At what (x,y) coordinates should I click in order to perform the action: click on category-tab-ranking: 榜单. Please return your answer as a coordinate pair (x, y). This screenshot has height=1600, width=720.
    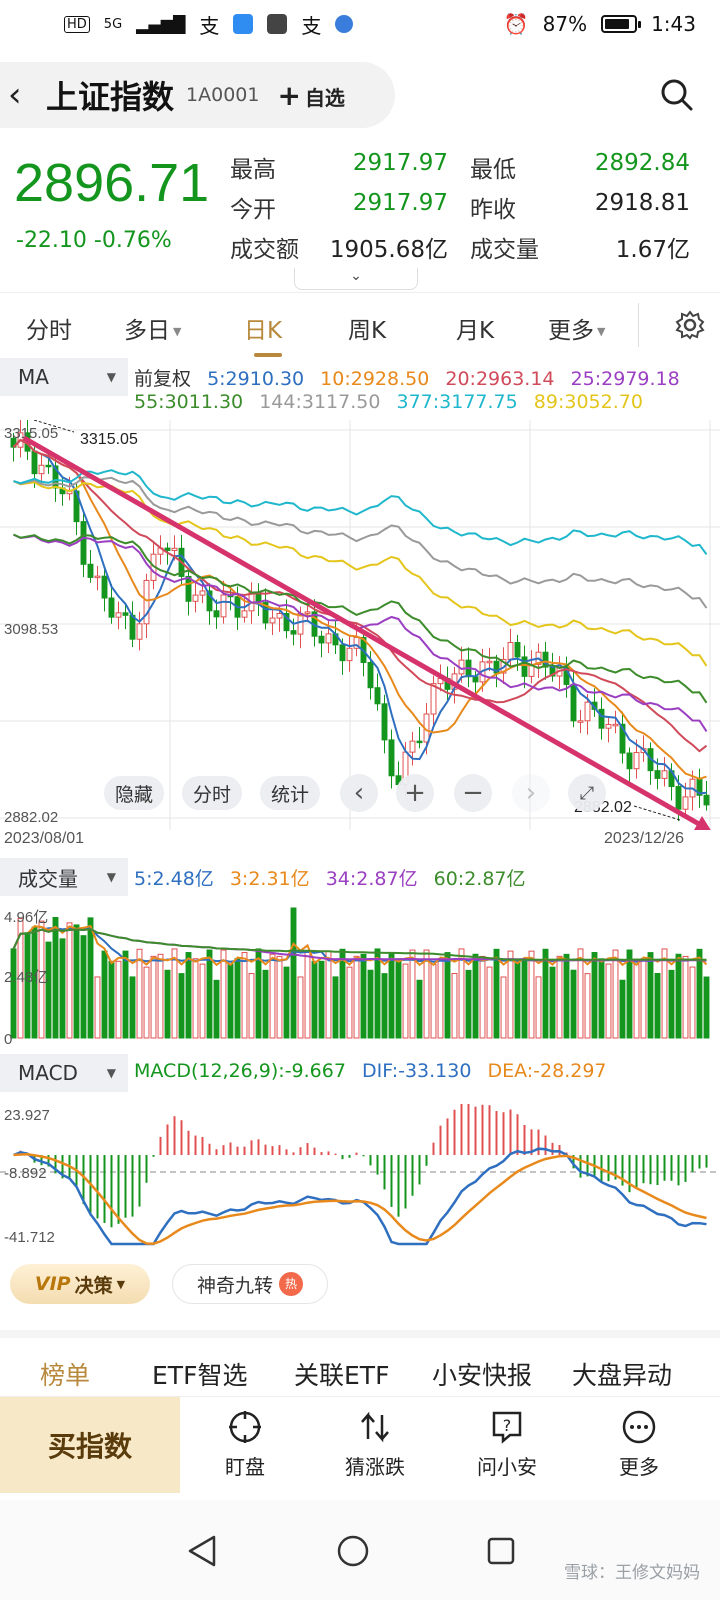
    Looking at the image, I should click on (65, 1375).